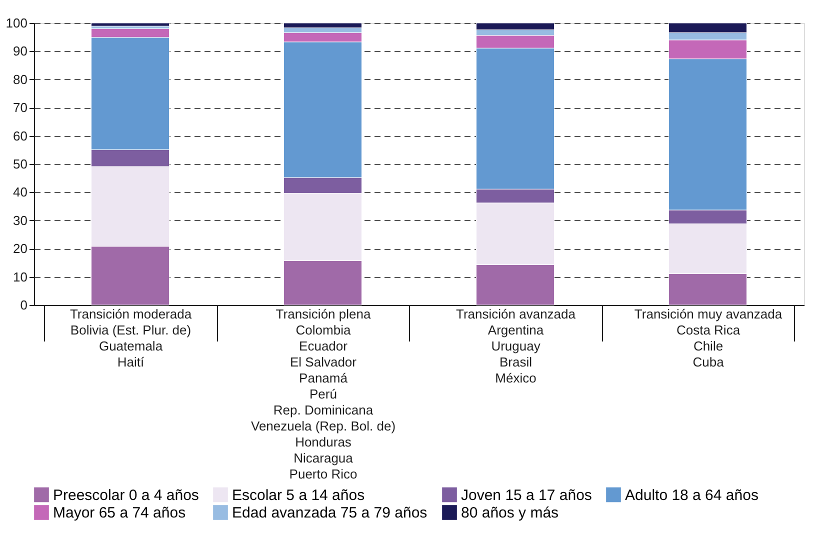 The image size is (826, 534). What do you see at coordinates (708, 338) in the screenshot?
I see `x-tick-label: Transición muy avanzada Costa Rica Chile Cuba` at bounding box center [708, 338].